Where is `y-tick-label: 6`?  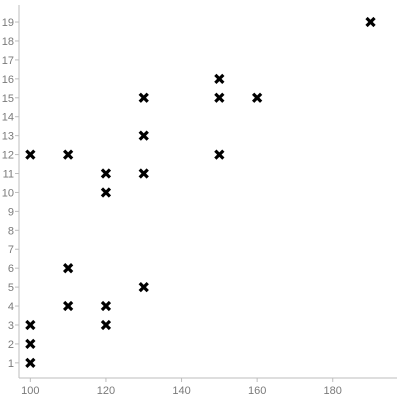
y-tick-label: 6 is located at coordinates (11, 269).